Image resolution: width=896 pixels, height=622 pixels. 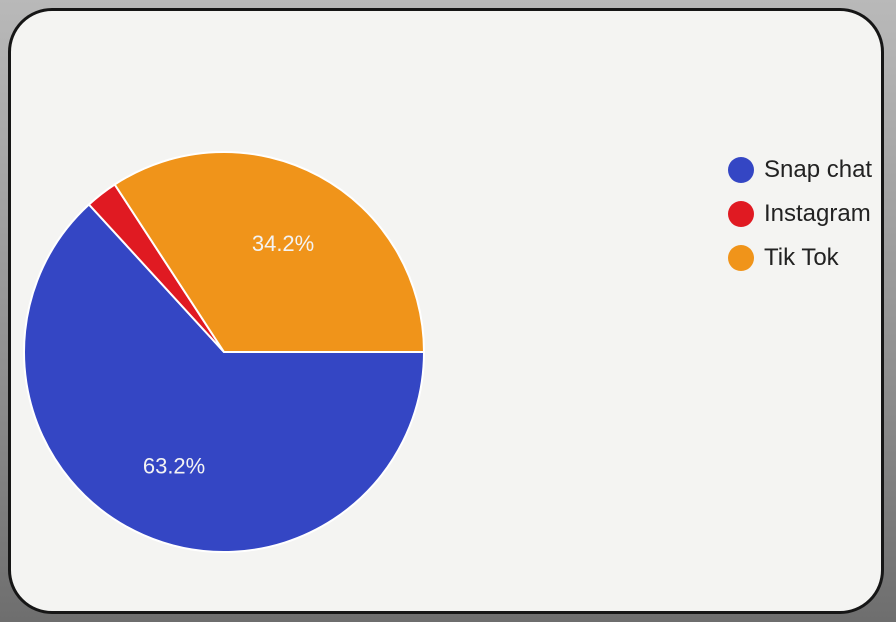 I want to click on legend-label-tik-tok: Tik Tok, so click(x=801, y=257).